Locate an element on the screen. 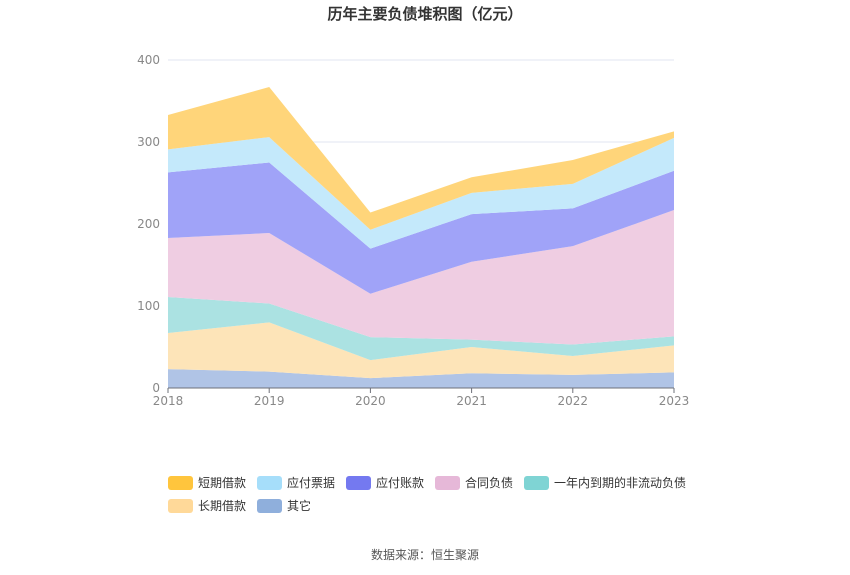 This screenshot has width=850, height=575. area-应付票据 is located at coordinates (421, 193).